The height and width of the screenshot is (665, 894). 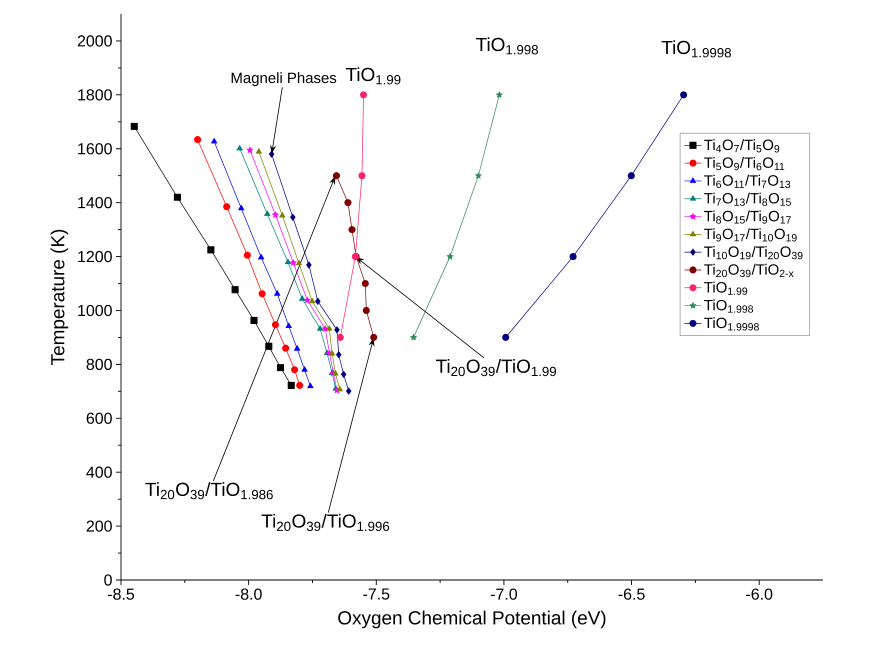 What do you see at coordinates (631, 594) in the screenshot?
I see `x-tick-label: -6.5` at bounding box center [631, 594].